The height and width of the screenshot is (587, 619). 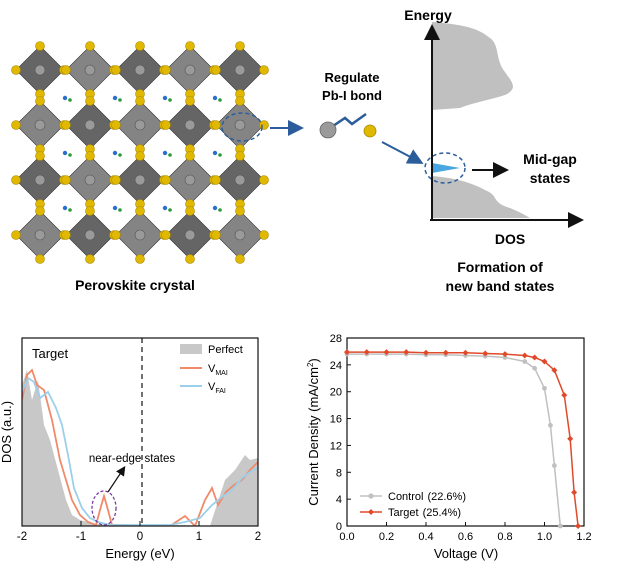 I want to click on legend-control-name: Control, so click(x=405, y=497).